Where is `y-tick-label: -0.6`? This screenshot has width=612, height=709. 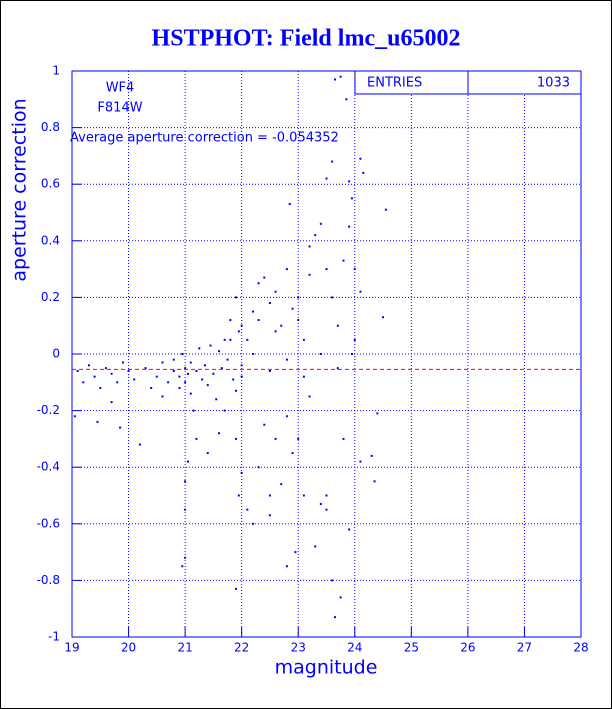
y-tick-label: -0.6 is located at coordinates (48, 523).